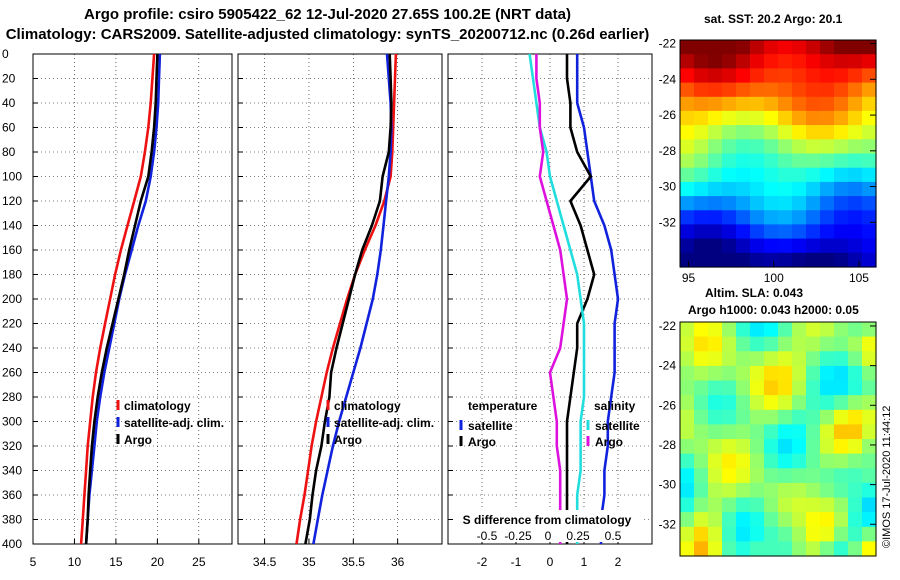 The image size is (900, 580). What do you see at coordinates (609, 442) in the screenshot?
I see `legend-label-salinity-argo: Argo` at bounding box center [609, 442].